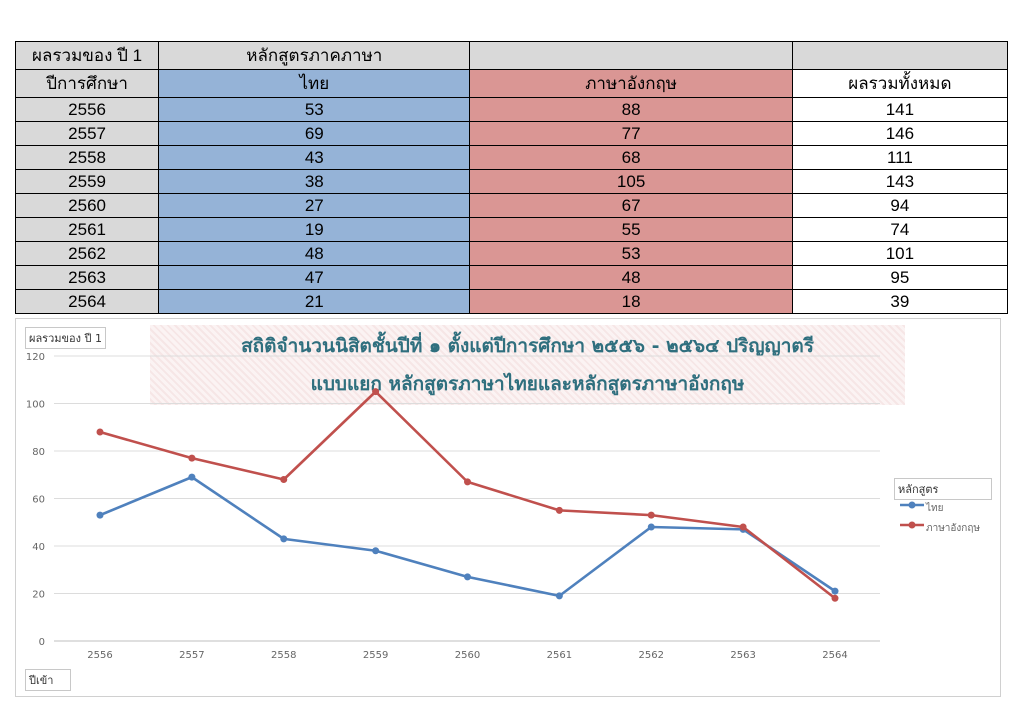 This screenshot has width=1024, height=718. I want to click on cell-total: 143, so click(900, 181).